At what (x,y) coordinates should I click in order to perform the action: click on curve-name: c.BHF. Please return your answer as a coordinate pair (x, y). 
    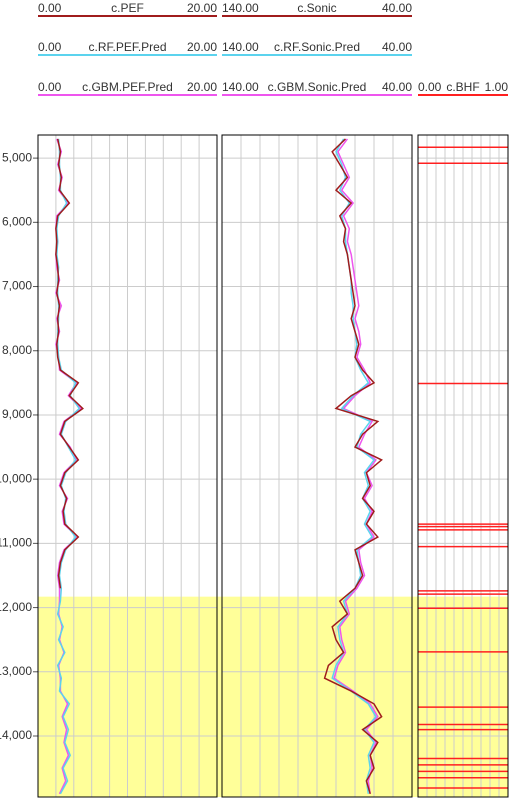
    Looking at the image, I should click on (462, 87).